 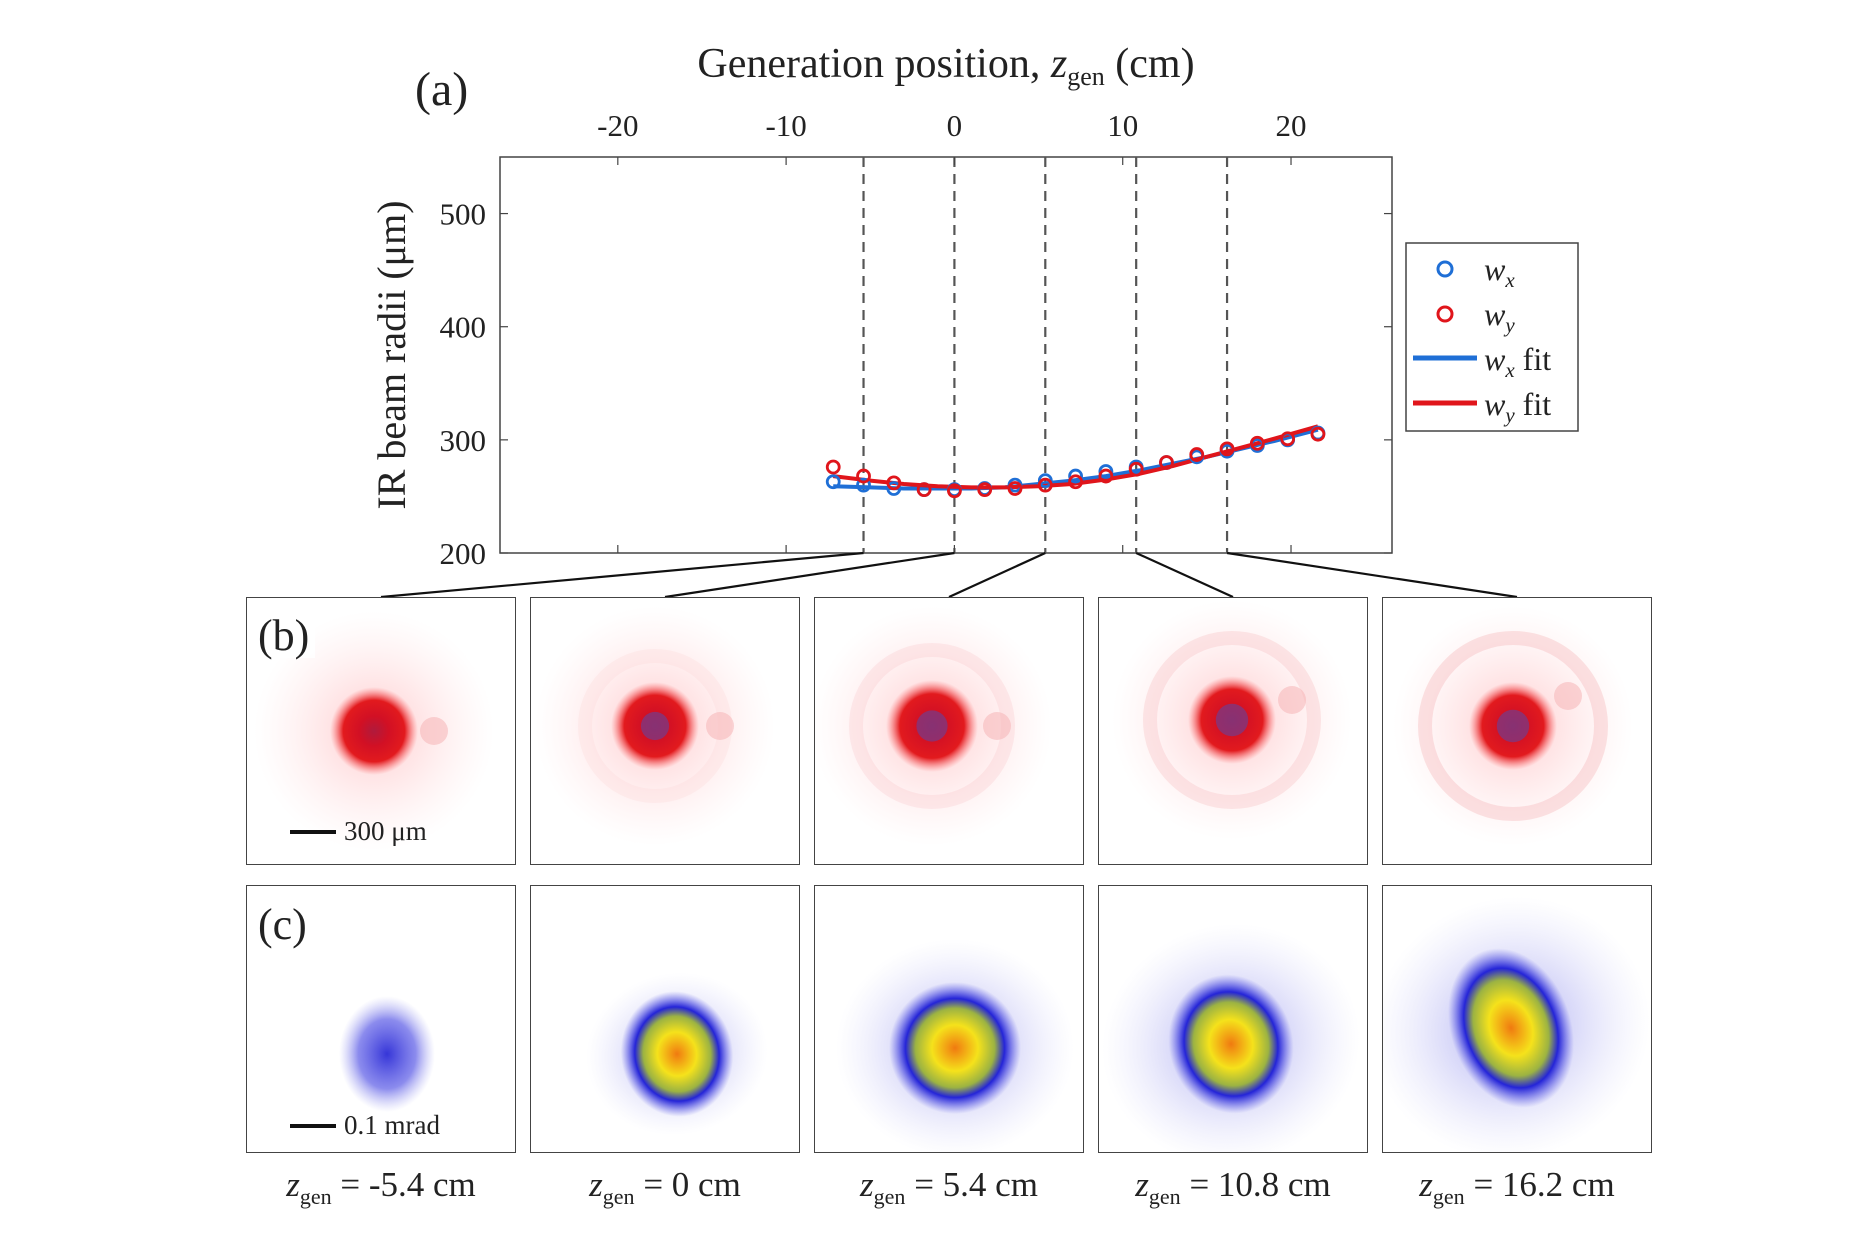 What do you see at coordinates (955, 125) in the screenshot?
I see `x-tick-label: 0` at bounding box center [955, 125].